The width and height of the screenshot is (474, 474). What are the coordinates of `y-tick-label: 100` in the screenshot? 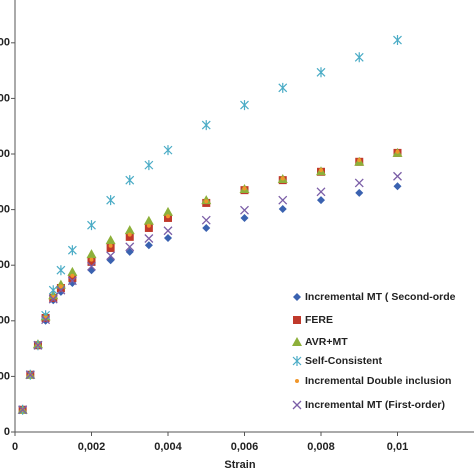 It's located at (5, 376).